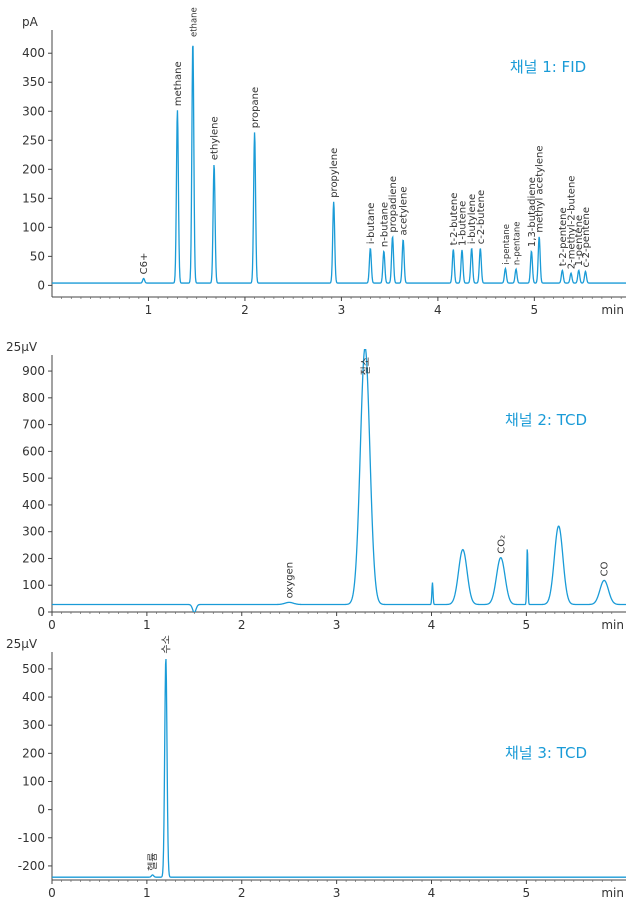 This screenshot has width=642, height=911. Describe the element at coordinates (454, 219) in the screenshot. I see `peak-label-1-10: t-2-butene` at that location.